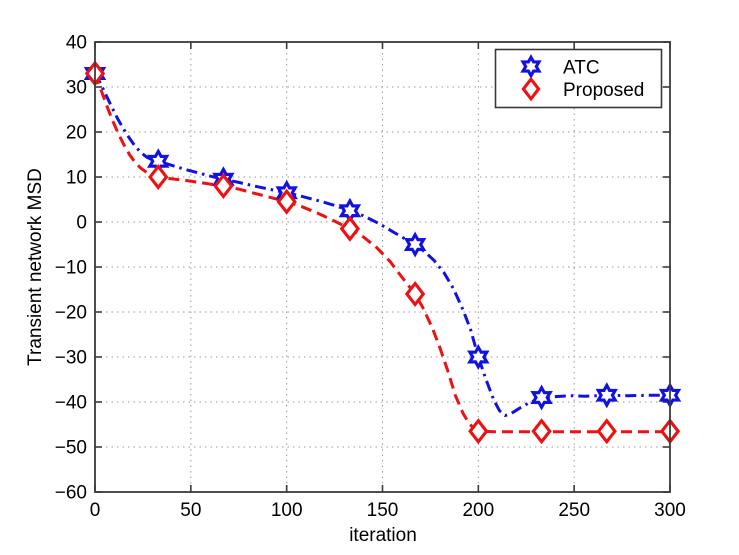 Image resolution: width=739 pixels, height=555 pixels. Describe the element at coordinates (71, 358) in the screenshot. I see `y-tick-label: −30` at that location.